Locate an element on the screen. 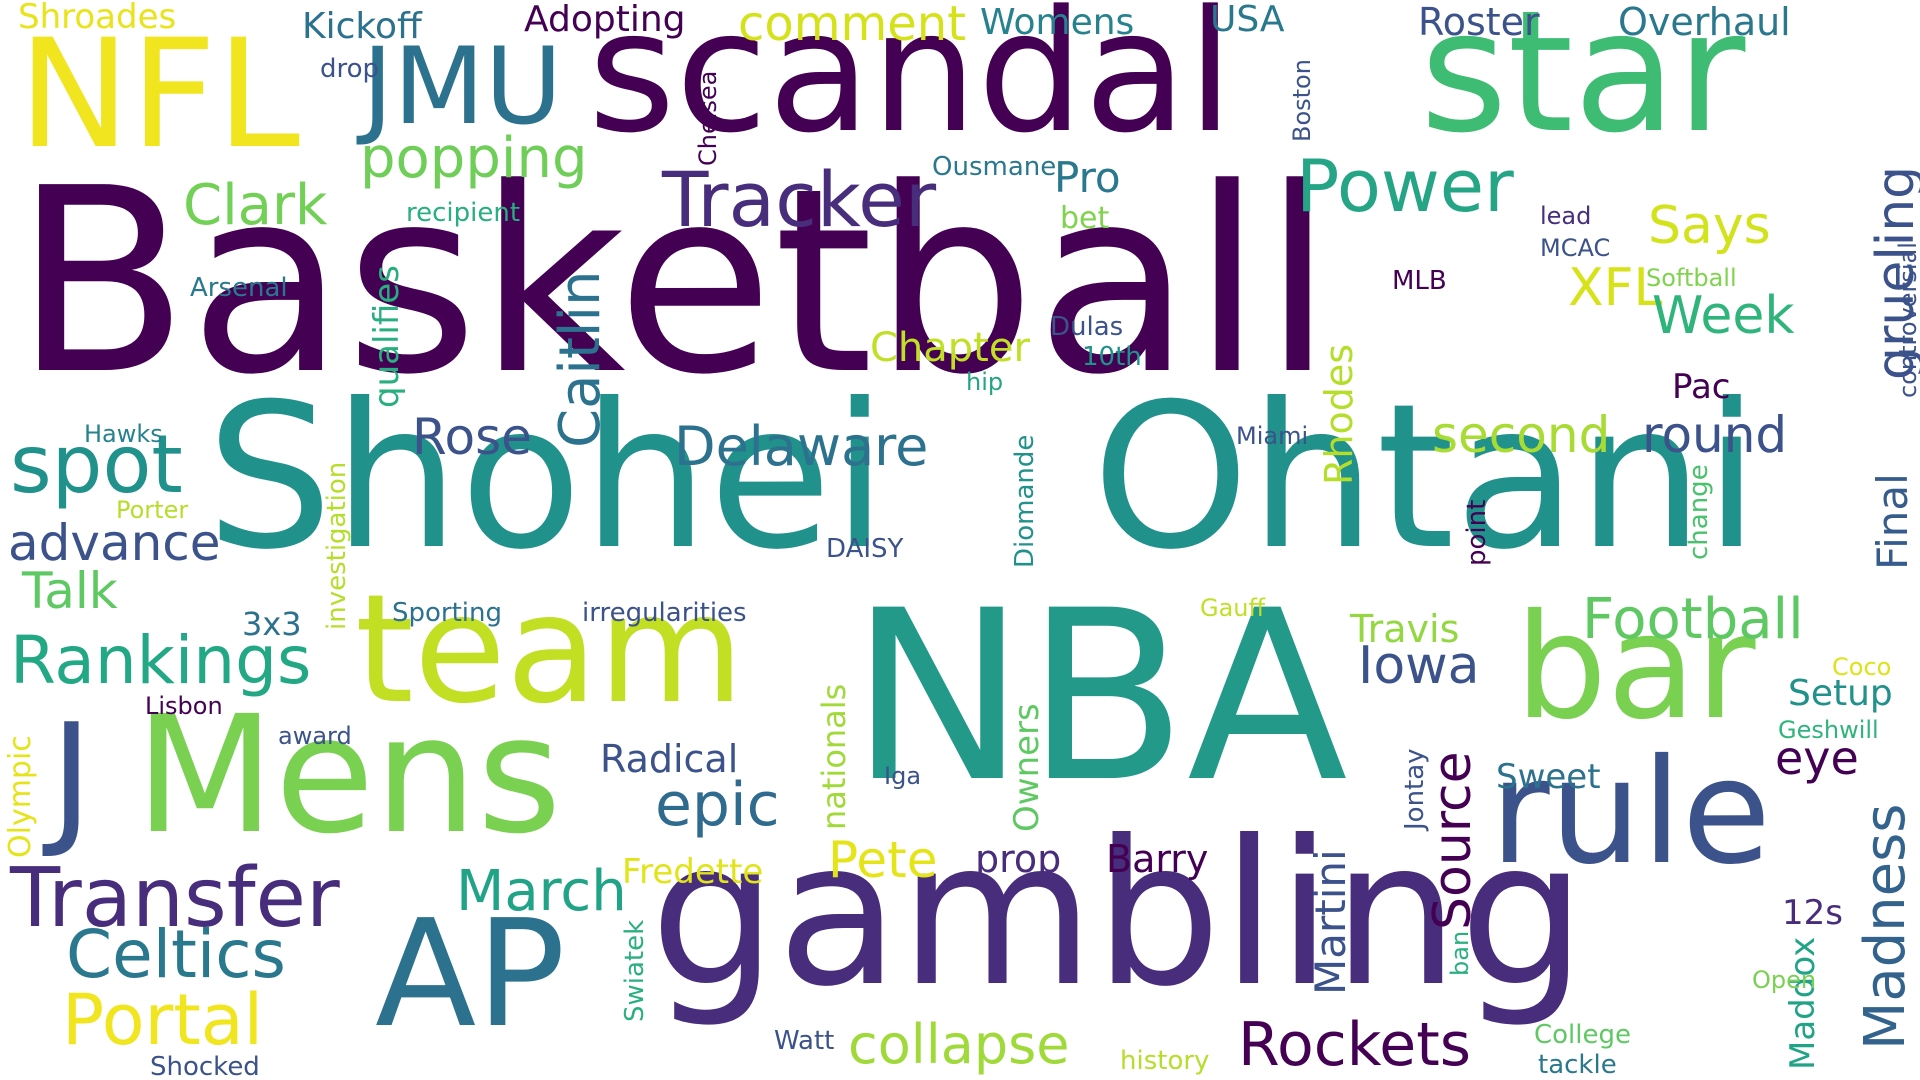 Image resolution: width=1920 pixels, height=1080 pixels. cloud-word: Barry is located at coordinates (1157, 859).